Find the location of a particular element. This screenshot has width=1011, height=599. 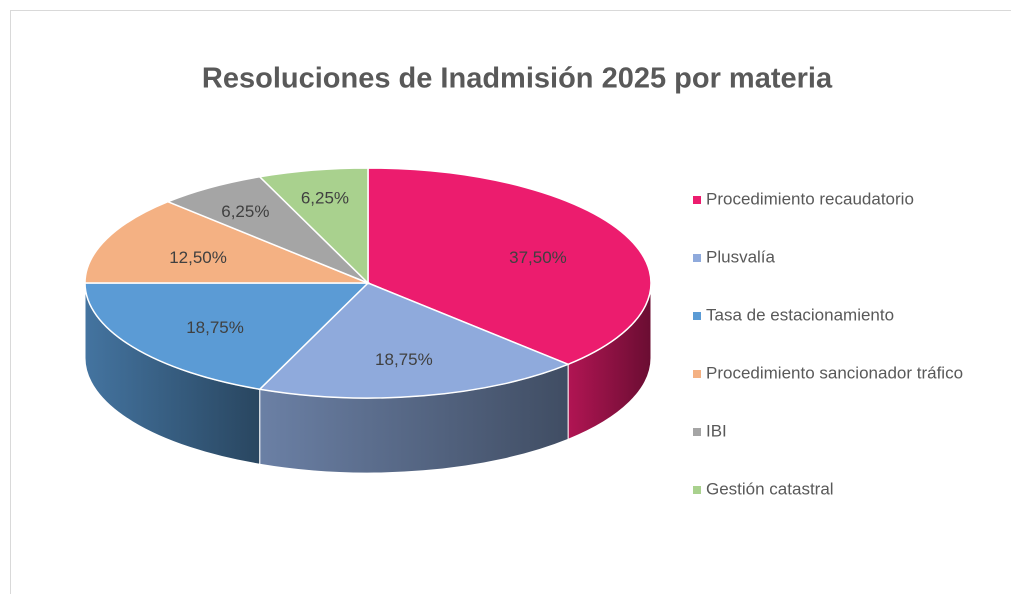

legend-label: IBI is located at coordinates (716, 430).